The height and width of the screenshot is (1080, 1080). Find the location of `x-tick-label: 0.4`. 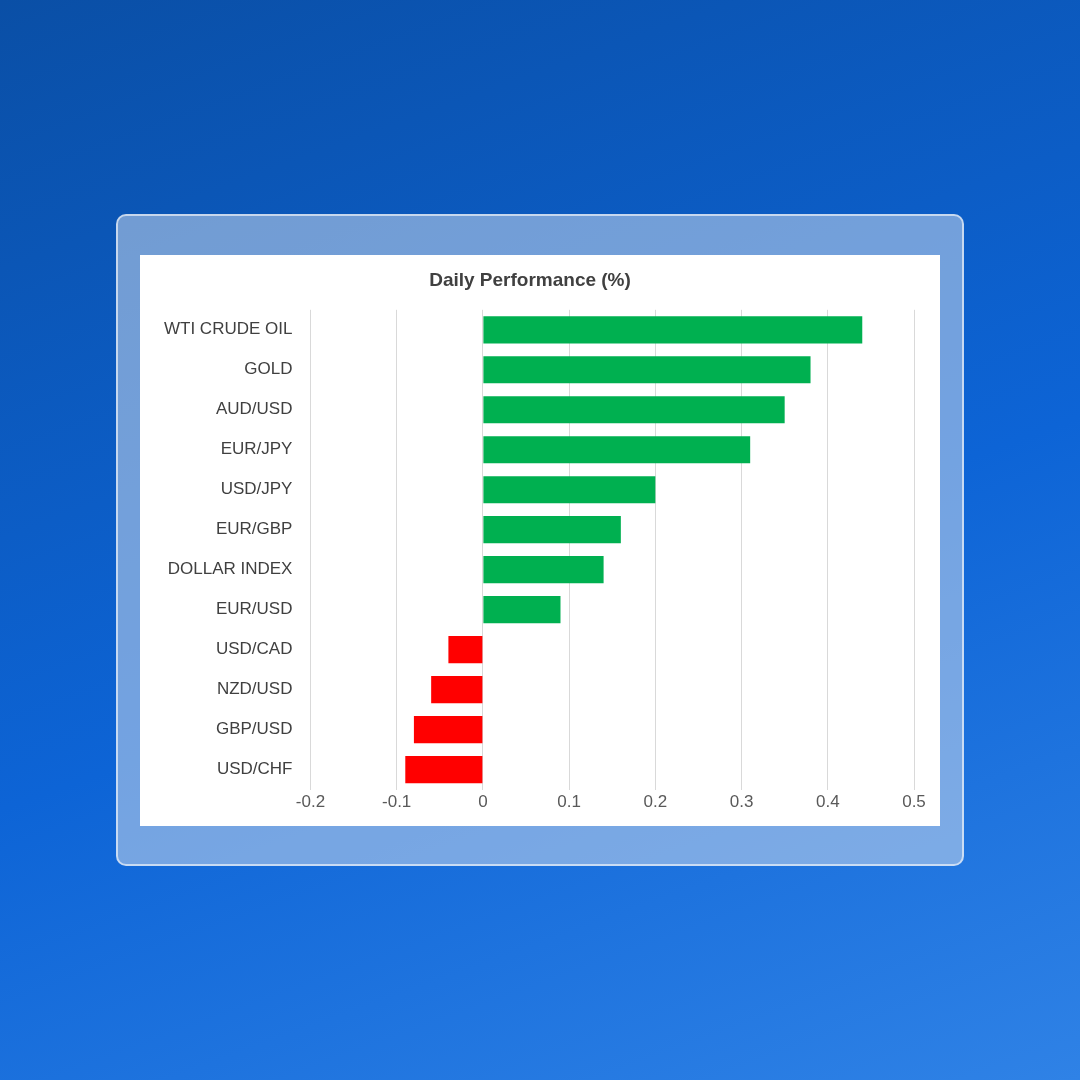

x-tick-label: 0.4 is located at coordinates (827, 802).